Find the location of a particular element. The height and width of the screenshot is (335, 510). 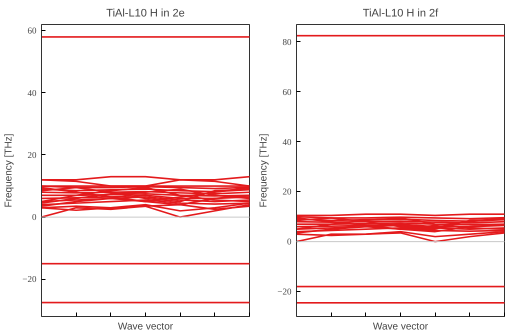

chart-title: TiAl-L10 H in 2e is located at coordinates (145, 14).